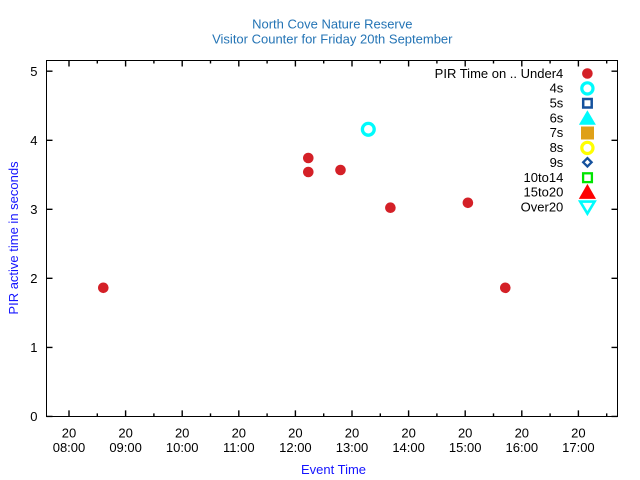  Describe the element at coordinates (499, 73) in the screenshot. I see `svg-text: PIR Time on .. Under4` at that location.